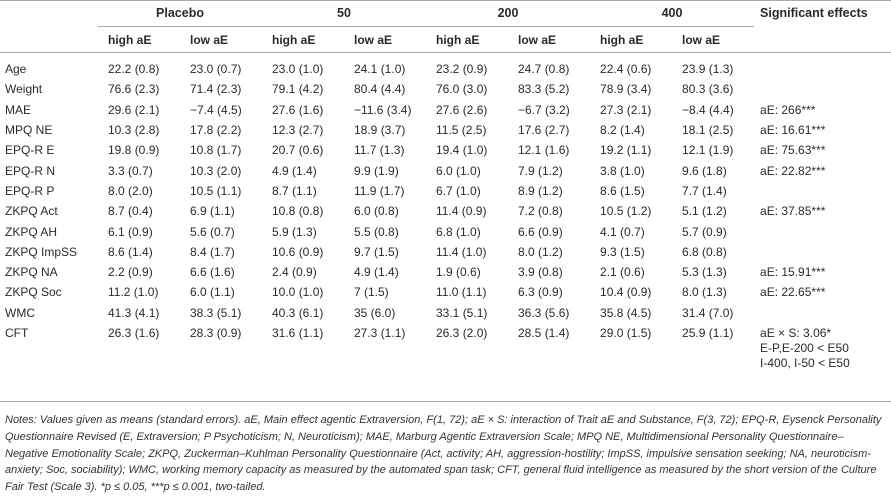 This screenshot has width=891, height=499. I want to click on bottom-rule, so click(445, 401).